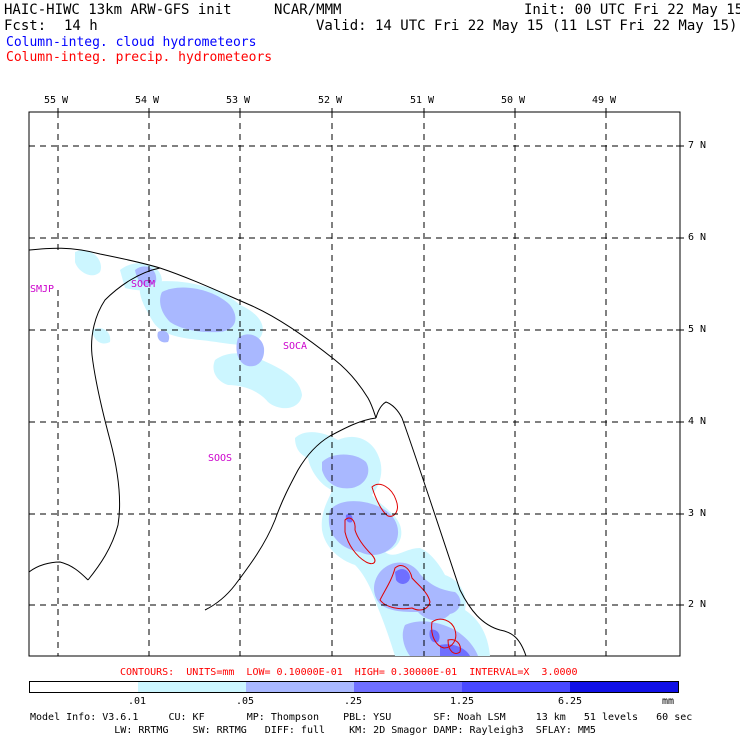  Describe the element at coordinates (238, 100) in the screenshot. I see `lon-label: 53 W` at that location.